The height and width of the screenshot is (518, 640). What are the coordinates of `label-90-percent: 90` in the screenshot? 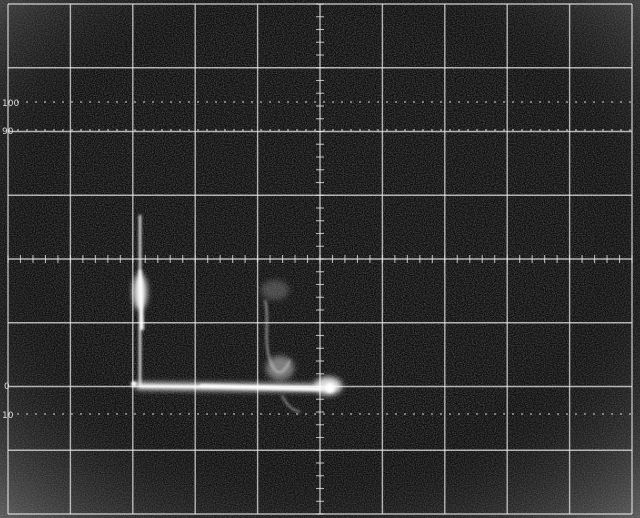 It's located at (8, 132).